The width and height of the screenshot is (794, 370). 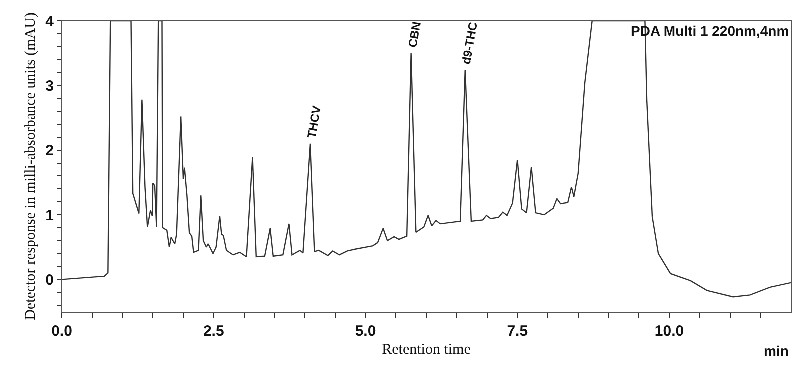 What do you see at coordinates (314, 122) in the screenshot?
I see `annotation: THCV` at bounding box center [314, 122].